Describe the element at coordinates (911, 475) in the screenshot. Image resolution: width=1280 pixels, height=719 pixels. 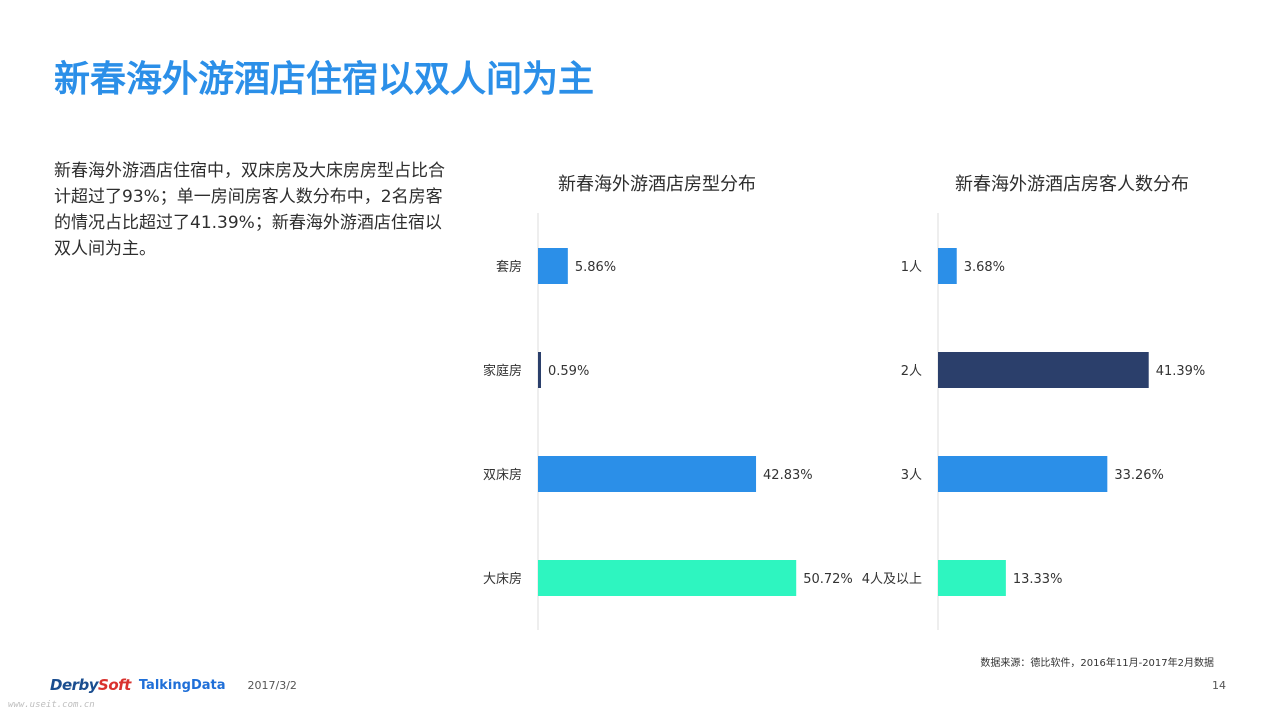
I see `category-label: 3人` at that location.